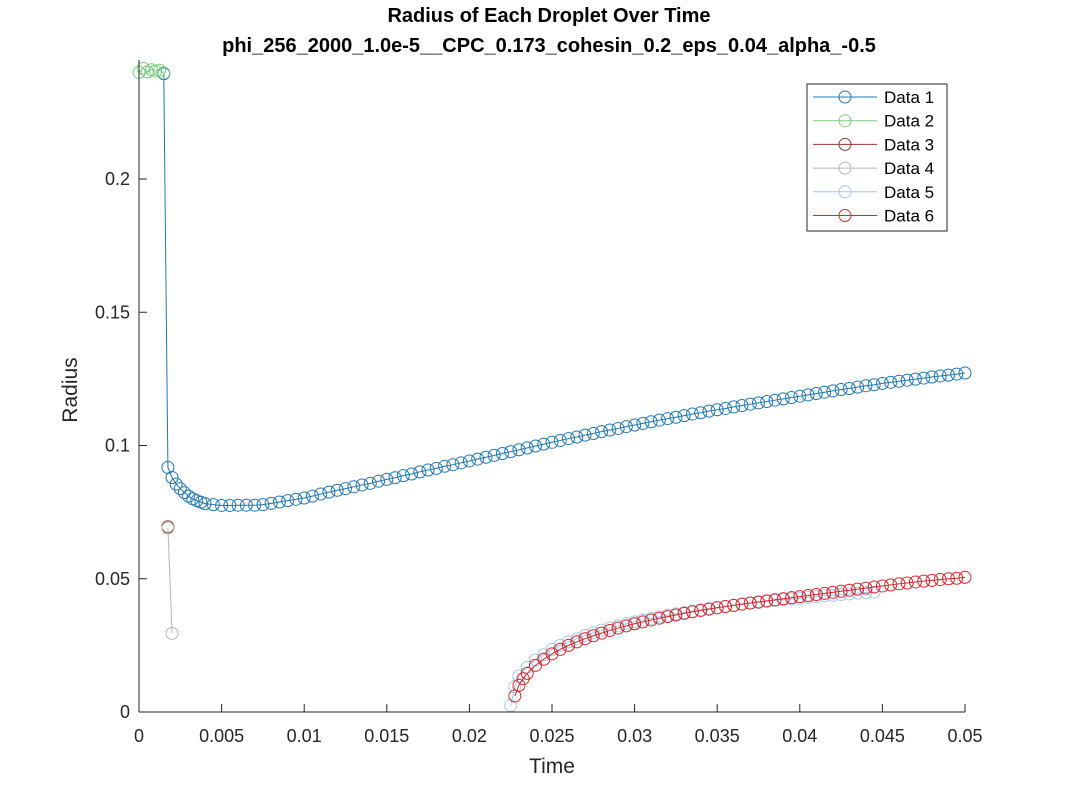 The height and width of the screenshot is (805, 1067). Describe the element at coordinates (551, 736) in the screenshot. I see `x-tick-label: 0.025` at that location.